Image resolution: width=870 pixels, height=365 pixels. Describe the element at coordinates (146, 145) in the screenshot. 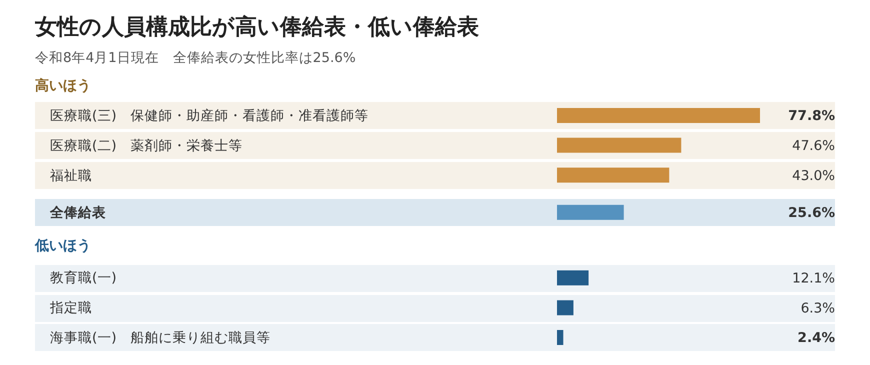

I see `y-tick-label: 医療職(二) 薬剤師・栄養士等` at that location.